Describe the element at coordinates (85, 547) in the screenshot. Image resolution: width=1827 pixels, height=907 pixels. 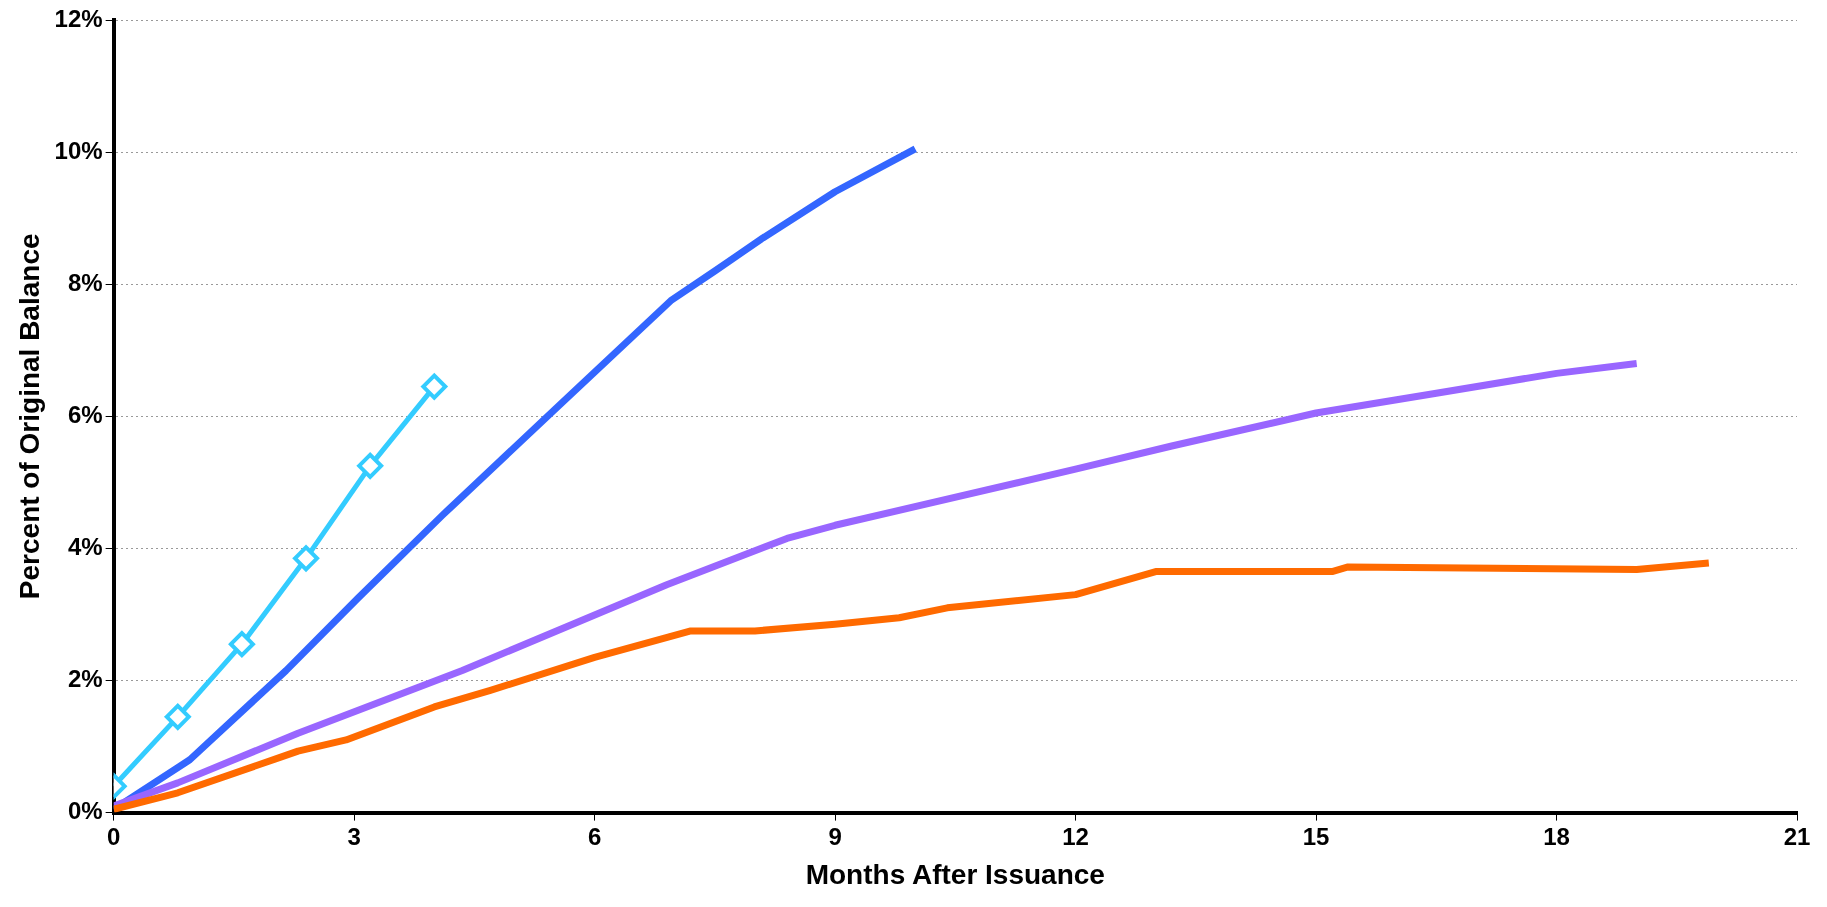
I see `y-tick-label: 4%` at that location.